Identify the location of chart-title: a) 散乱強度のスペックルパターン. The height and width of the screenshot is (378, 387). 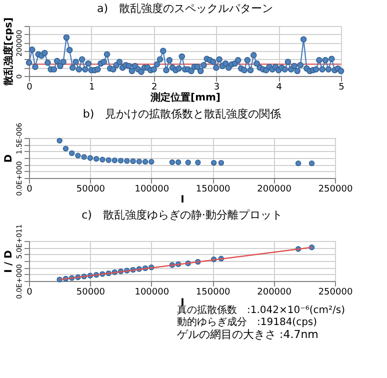
(185, 8).